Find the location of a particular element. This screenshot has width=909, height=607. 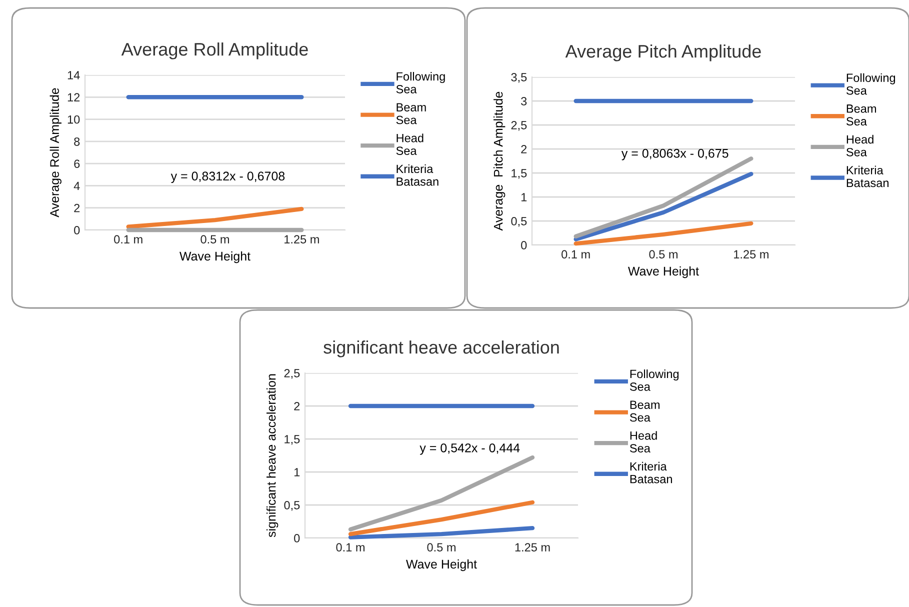

annotation: y = 0,8312x - 0,6708 is located at coordinates (227, 177).